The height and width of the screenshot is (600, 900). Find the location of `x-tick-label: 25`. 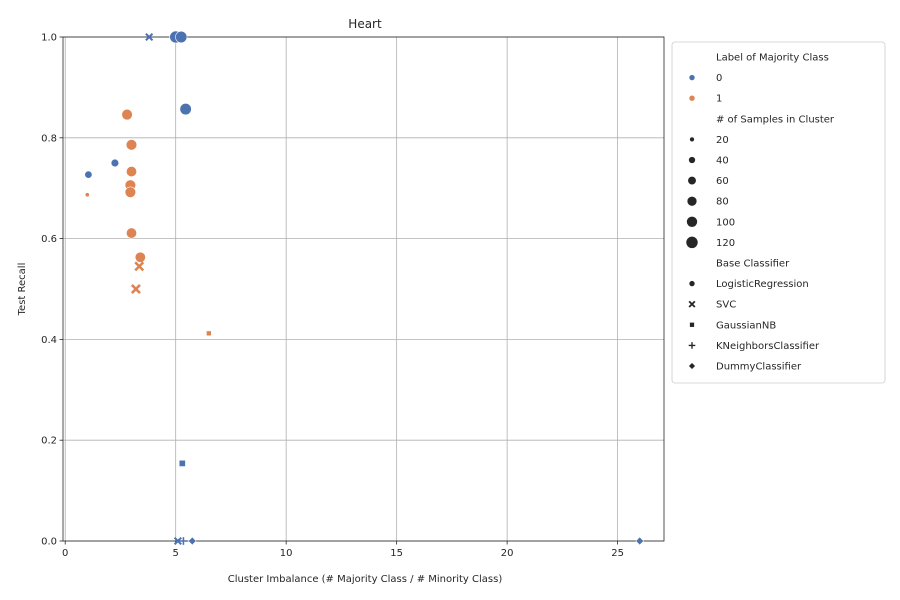

x-tick-label: 25 is located at coordinates (617, 553).